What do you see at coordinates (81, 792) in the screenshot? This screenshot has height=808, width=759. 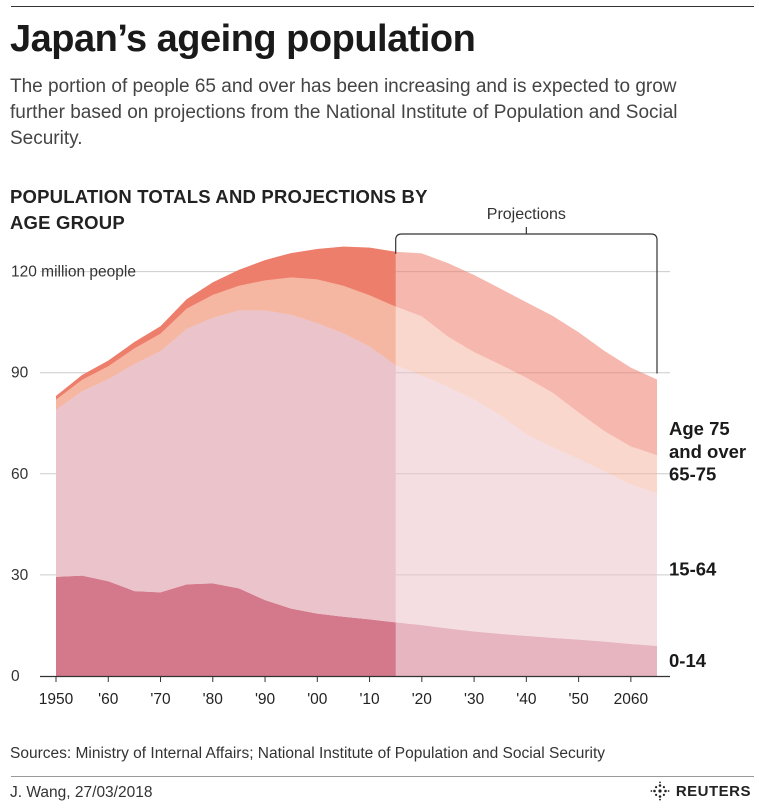 I see `credit-line: J. Wang, 27/03/2018` at bounding box center [81, 792].